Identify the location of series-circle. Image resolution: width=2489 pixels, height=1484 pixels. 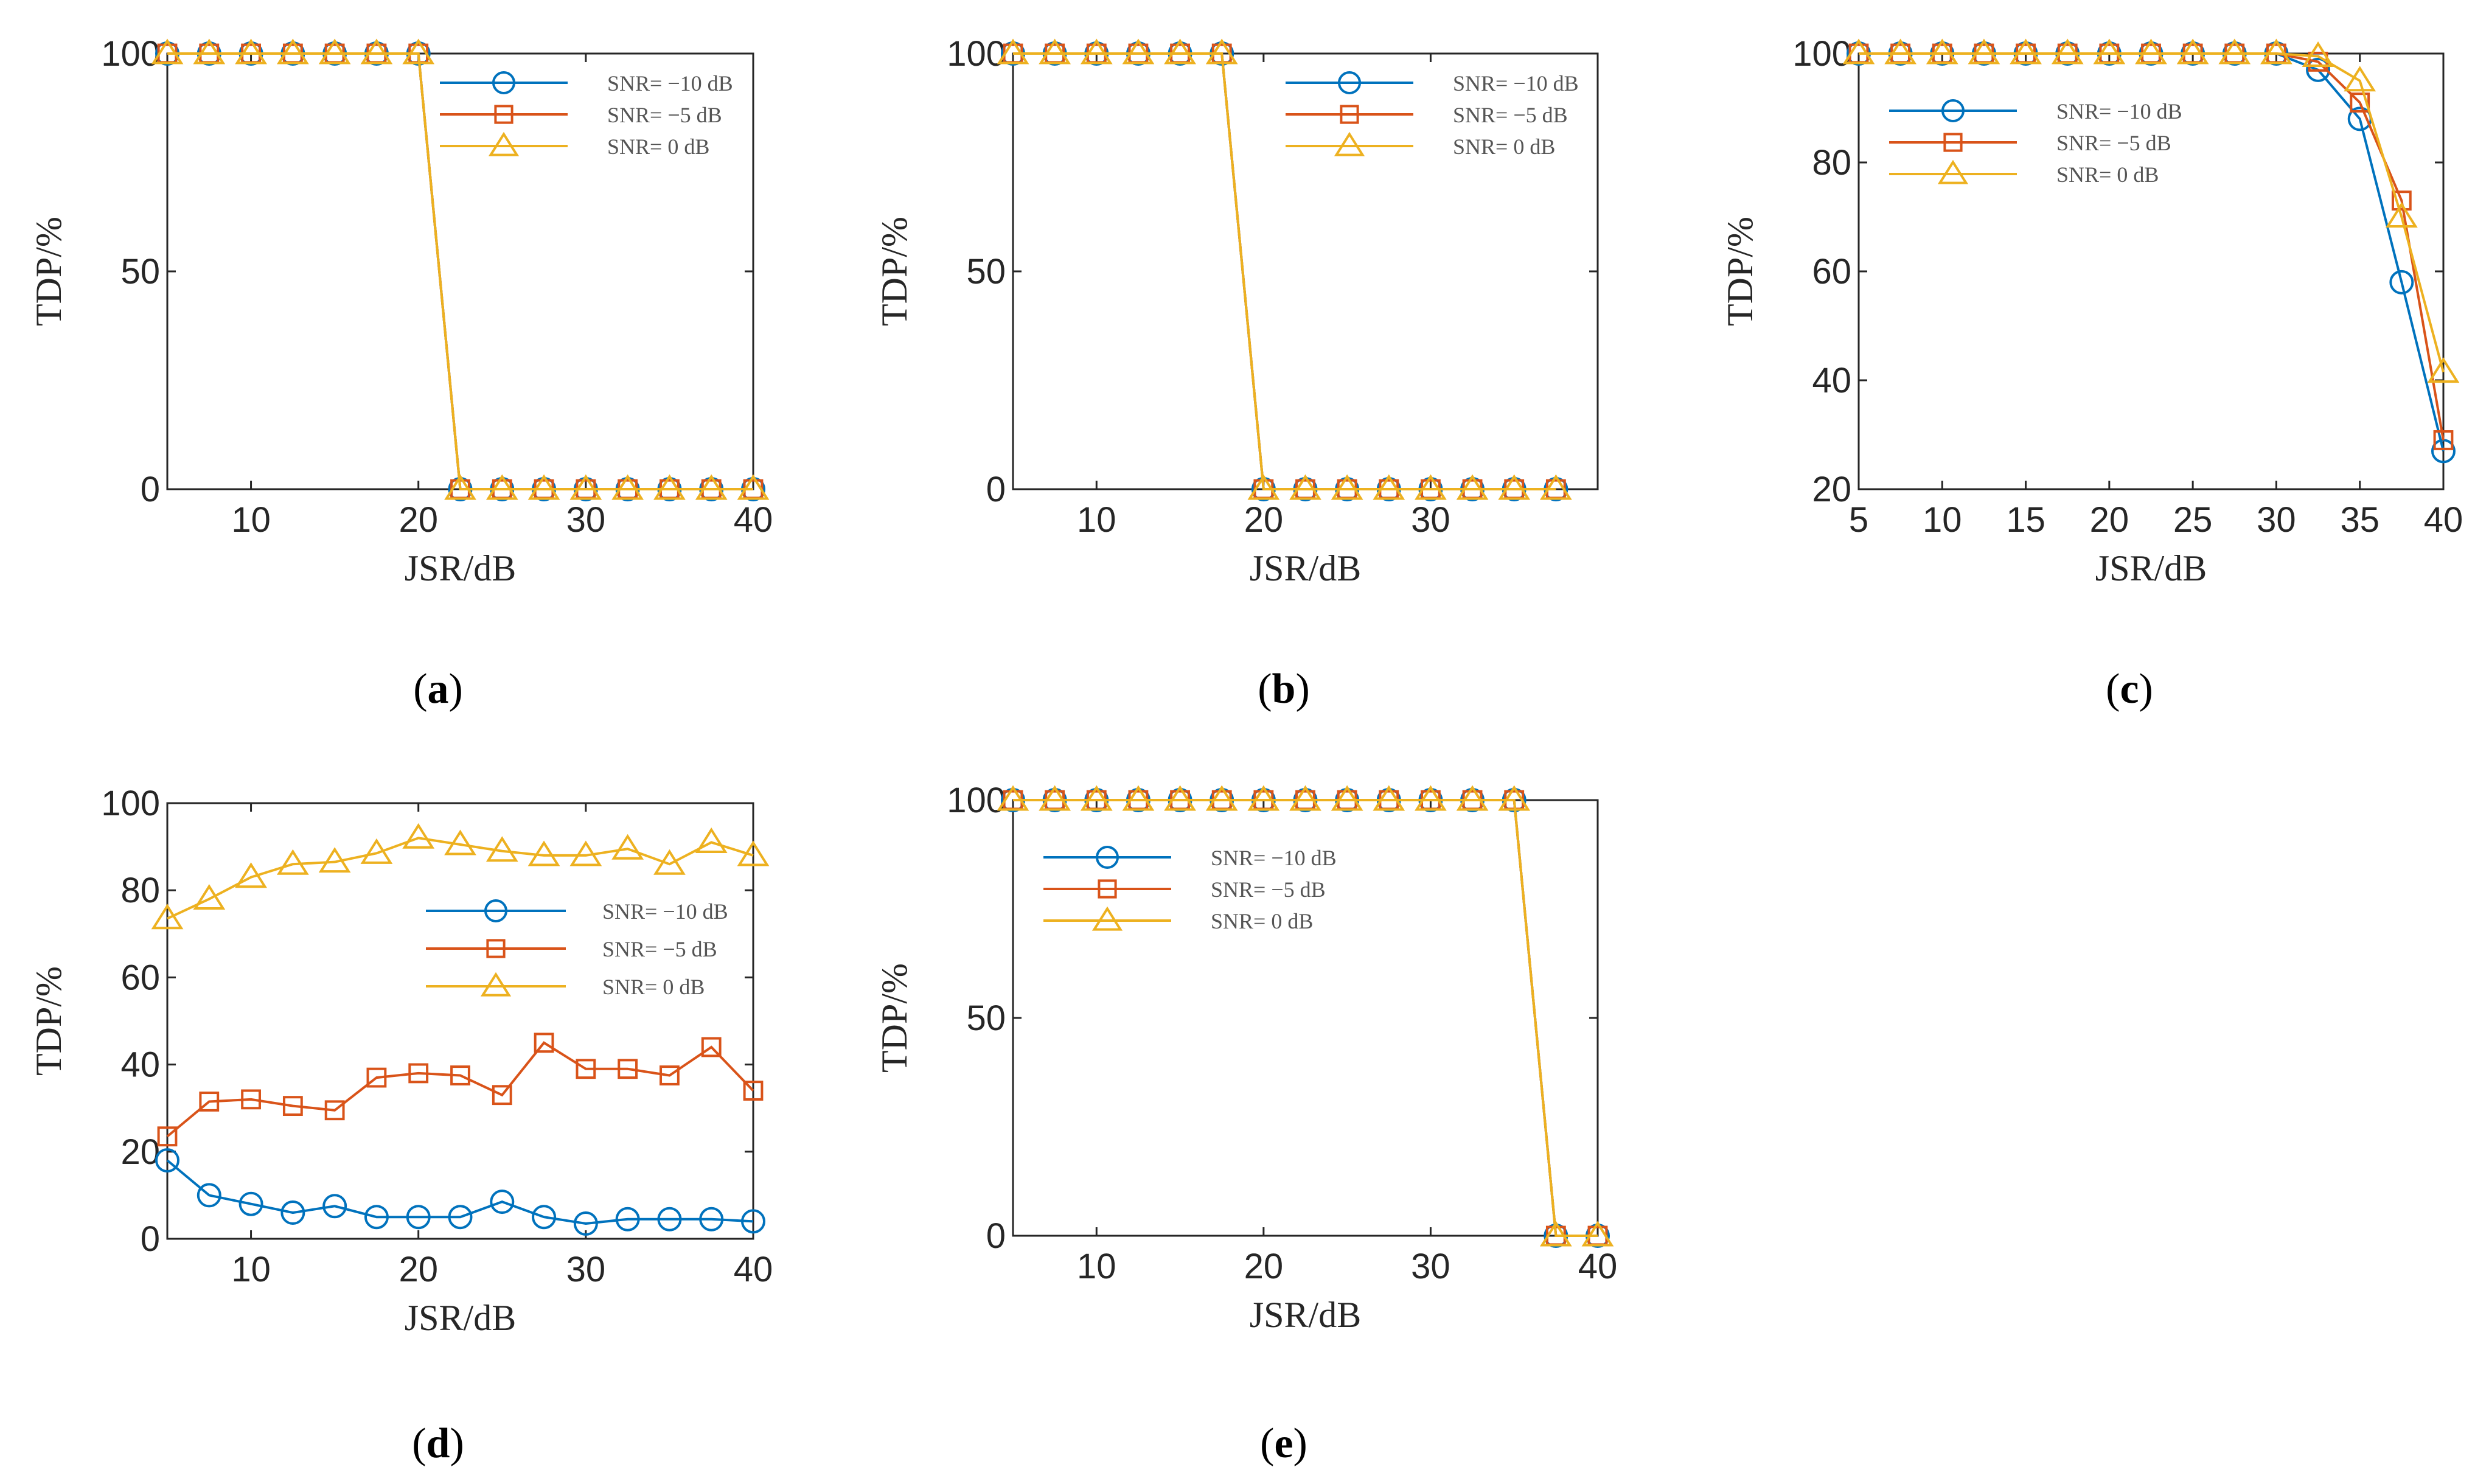
(460, 1192).